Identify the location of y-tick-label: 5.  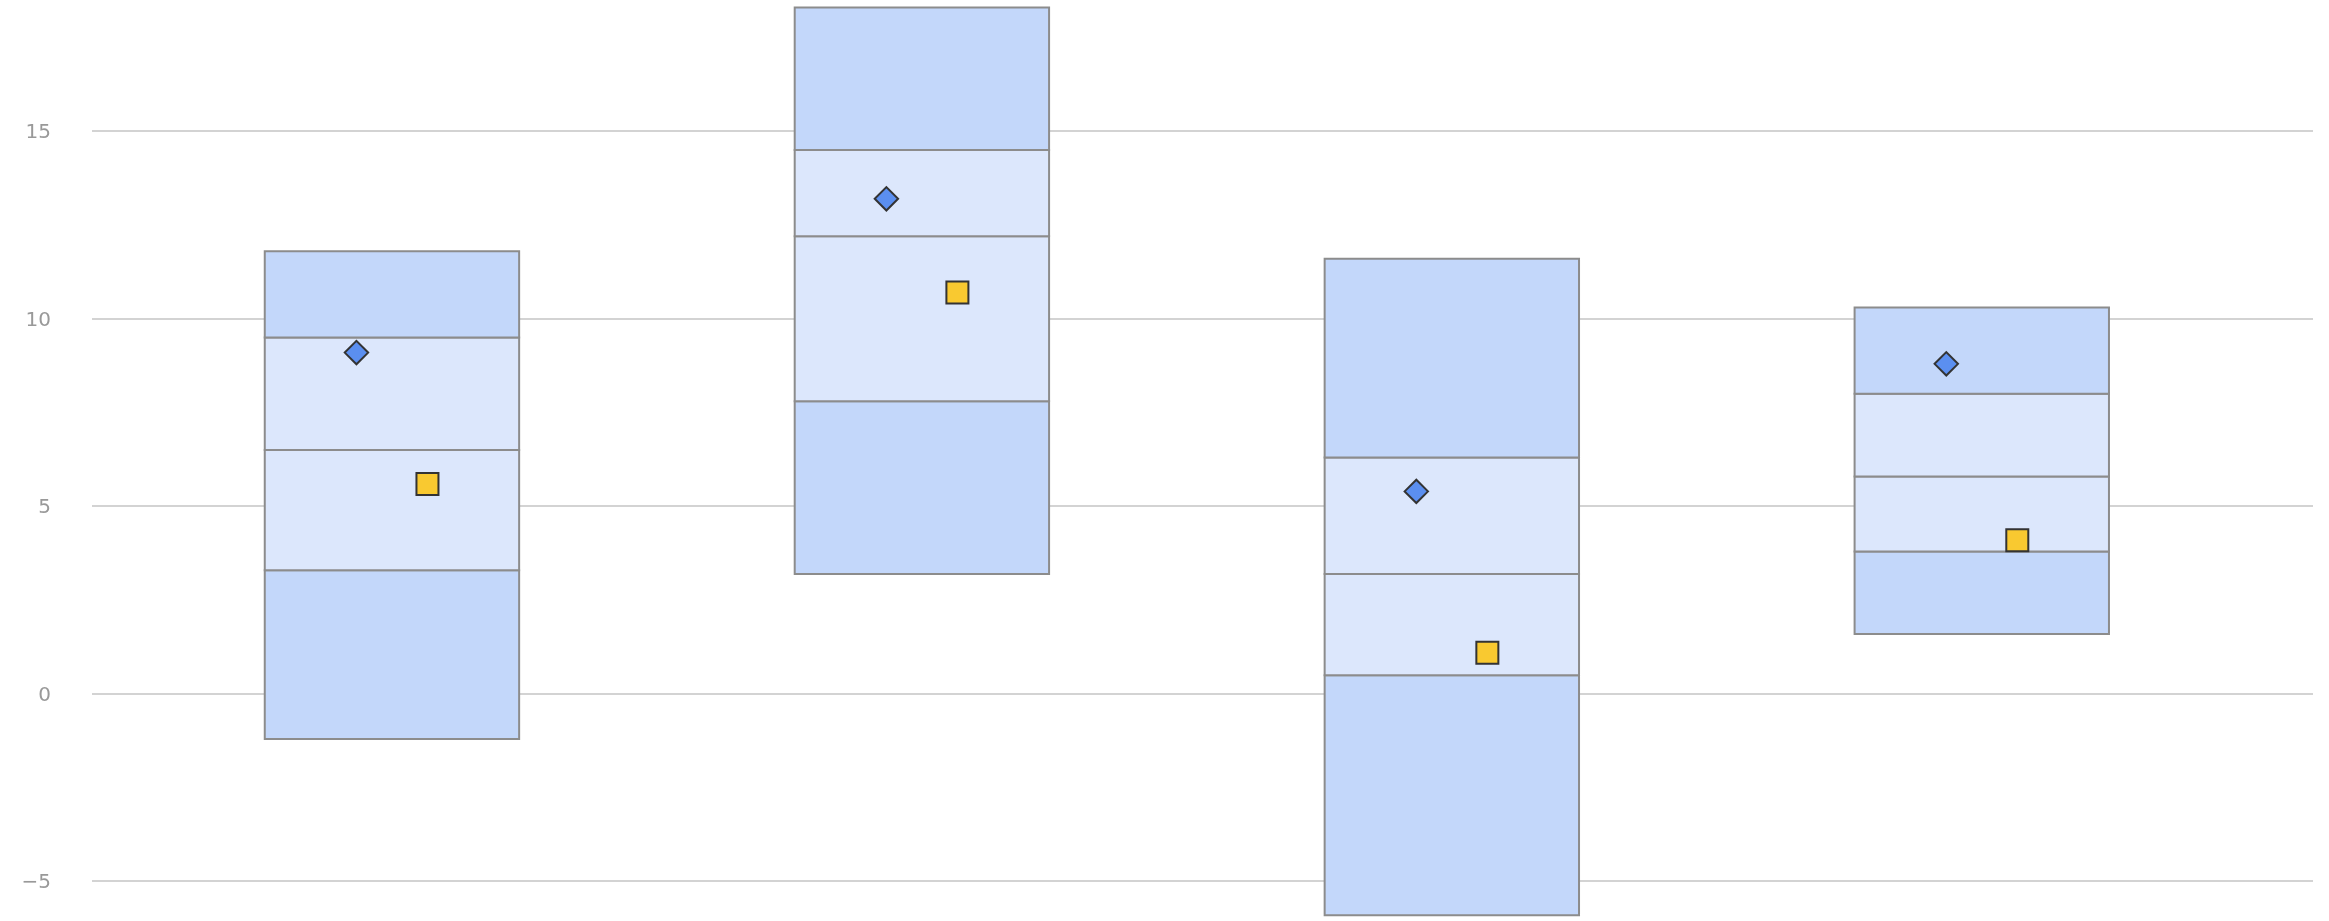
(44, 506).